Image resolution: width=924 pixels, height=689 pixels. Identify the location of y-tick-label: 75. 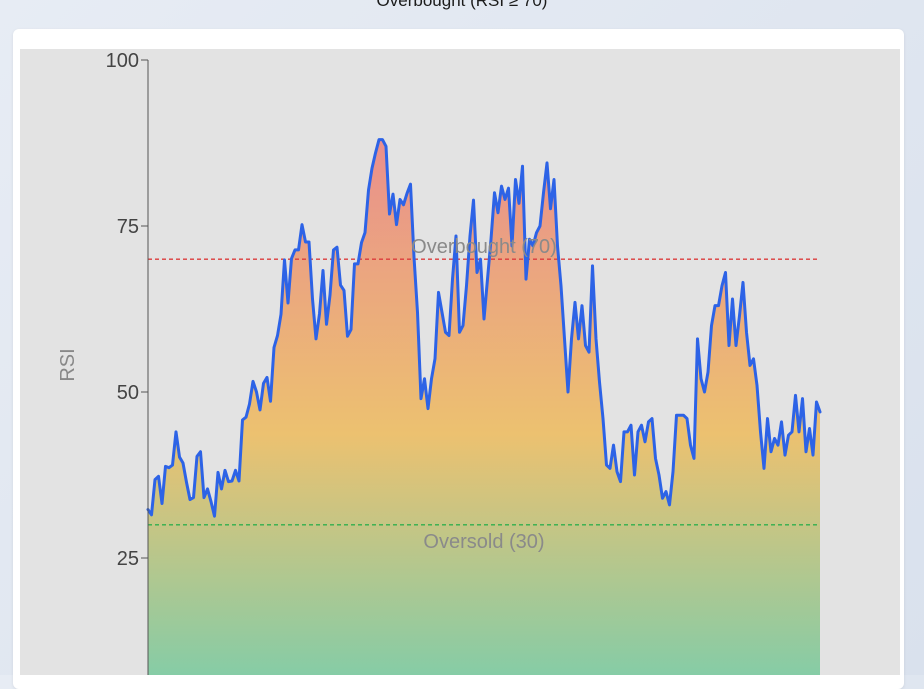
(128, 227).